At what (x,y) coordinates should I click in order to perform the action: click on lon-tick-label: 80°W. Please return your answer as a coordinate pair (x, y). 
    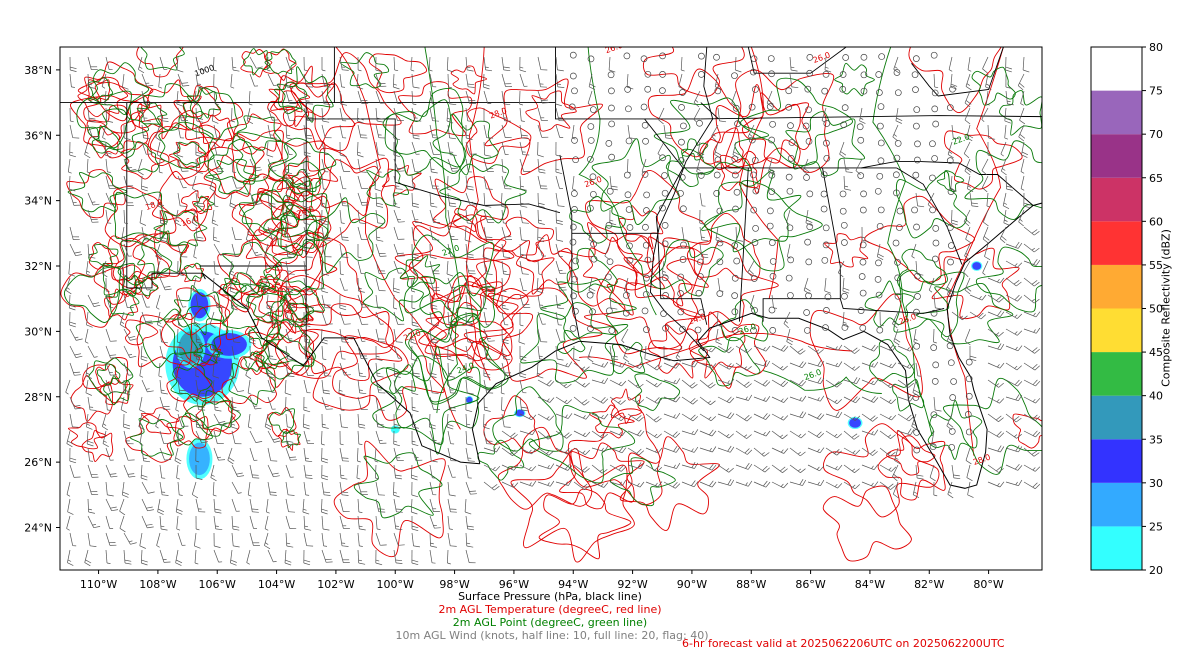
    Looking at the image, I should click on (988, 584).